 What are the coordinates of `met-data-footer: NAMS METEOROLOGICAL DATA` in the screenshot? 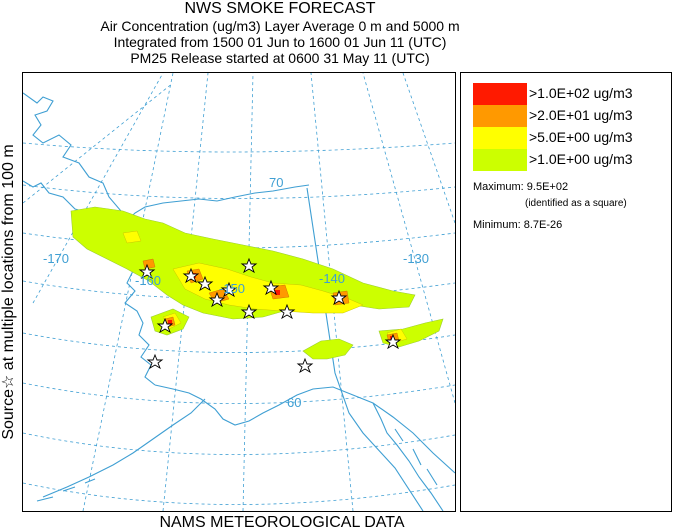 It's located at (282, 522).